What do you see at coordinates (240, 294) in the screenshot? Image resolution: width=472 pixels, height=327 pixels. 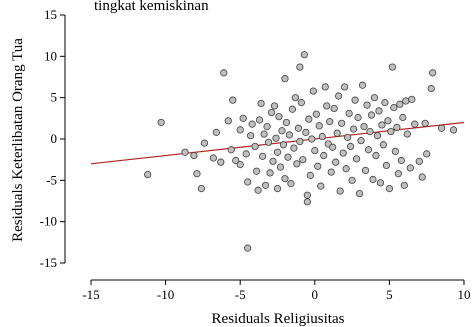 I see `x-tick-label: -5` at bounding box center [240, 294].